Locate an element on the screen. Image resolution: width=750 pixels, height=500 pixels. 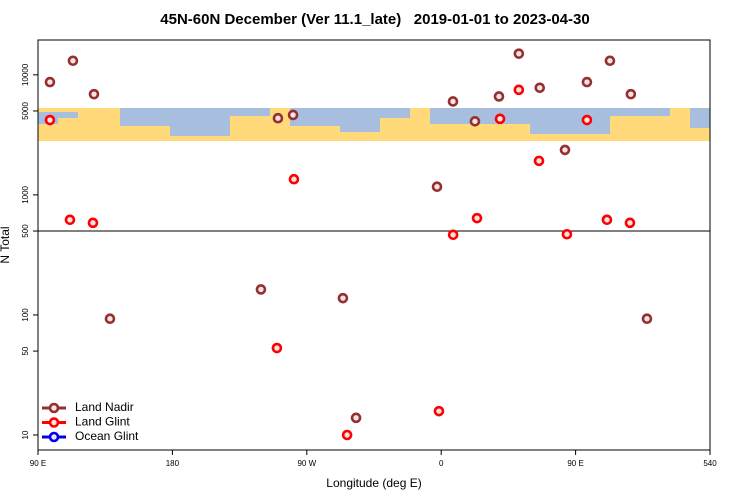
x-tick-label: 180 is located at coordinates (173, 463).